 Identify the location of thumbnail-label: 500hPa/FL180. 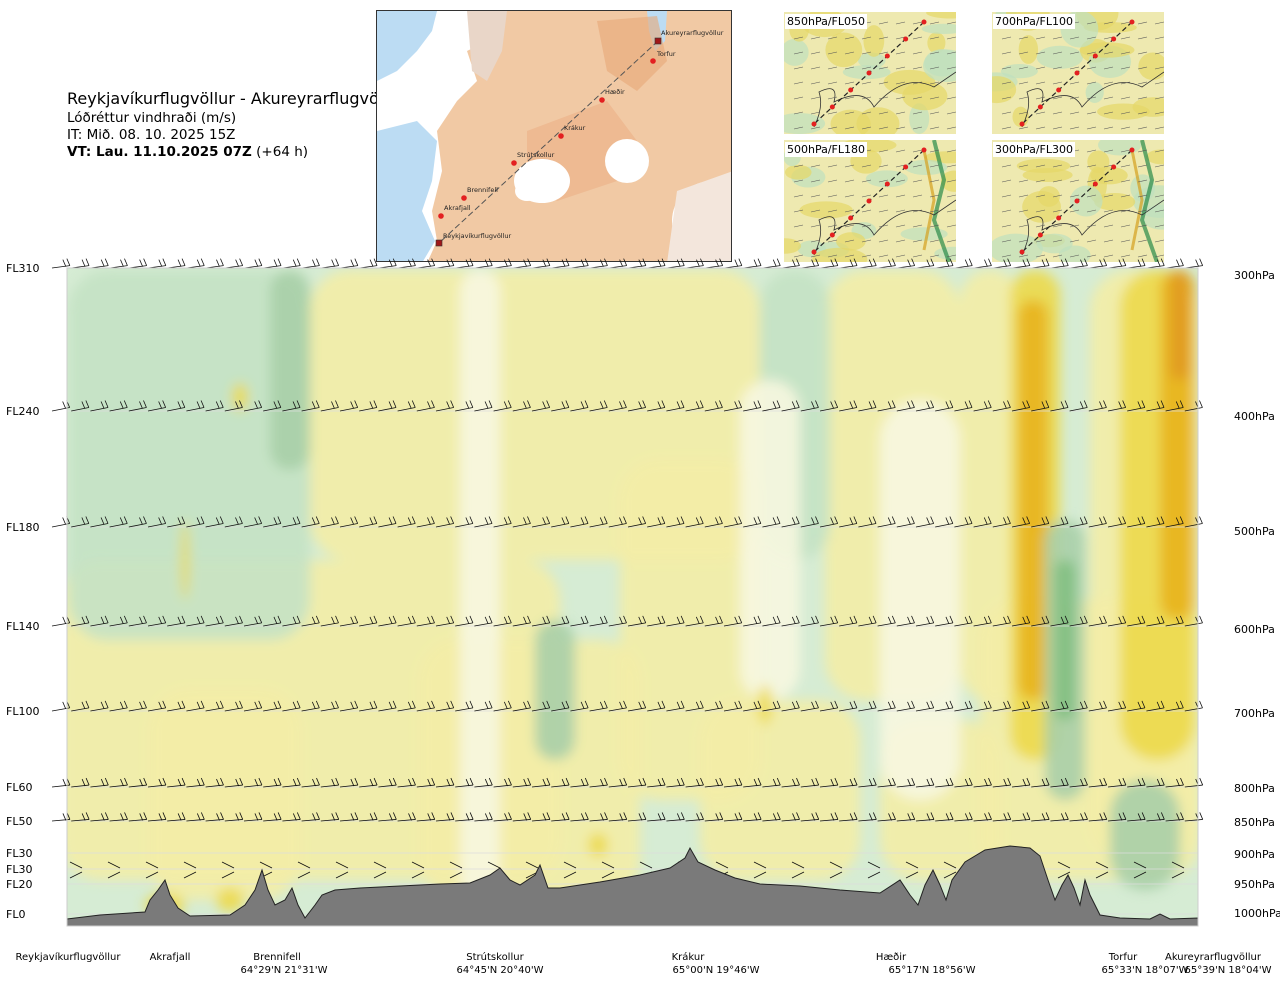
(826, 149).